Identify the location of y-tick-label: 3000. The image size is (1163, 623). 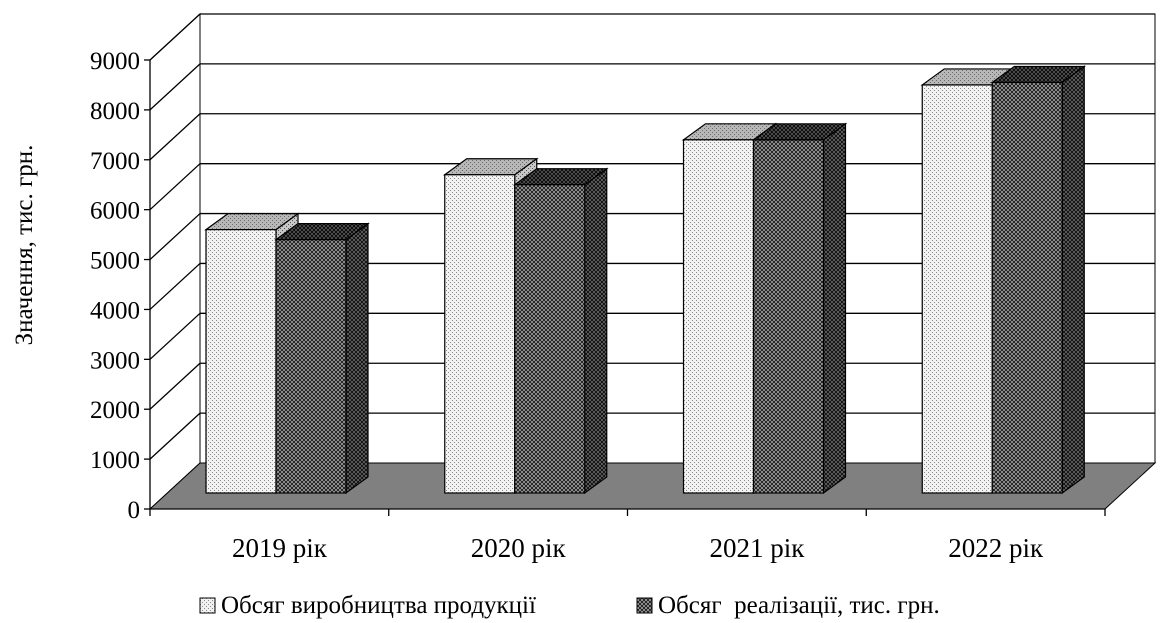
(115, 360).